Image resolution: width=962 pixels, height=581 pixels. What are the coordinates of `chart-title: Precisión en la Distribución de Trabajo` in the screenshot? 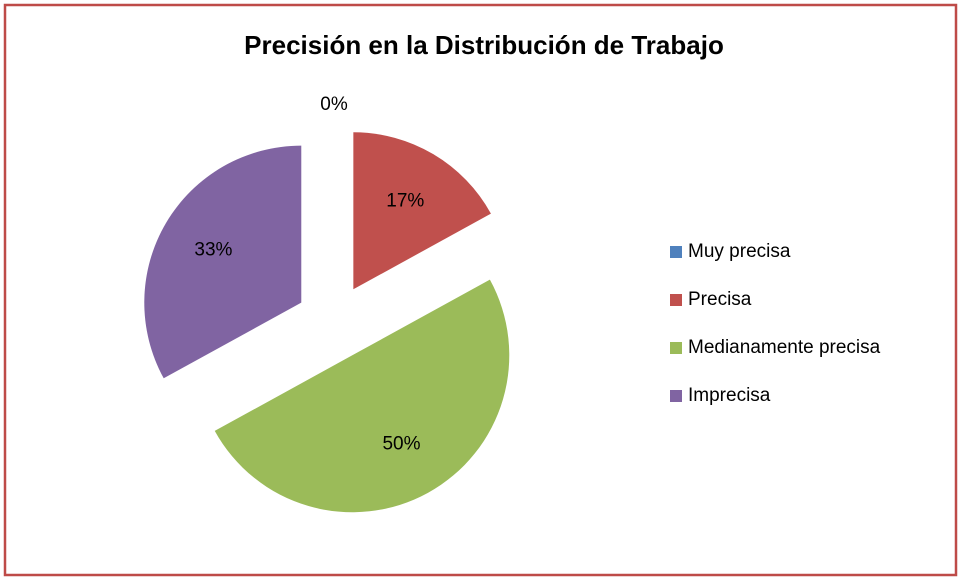 It's located at (484, 45).